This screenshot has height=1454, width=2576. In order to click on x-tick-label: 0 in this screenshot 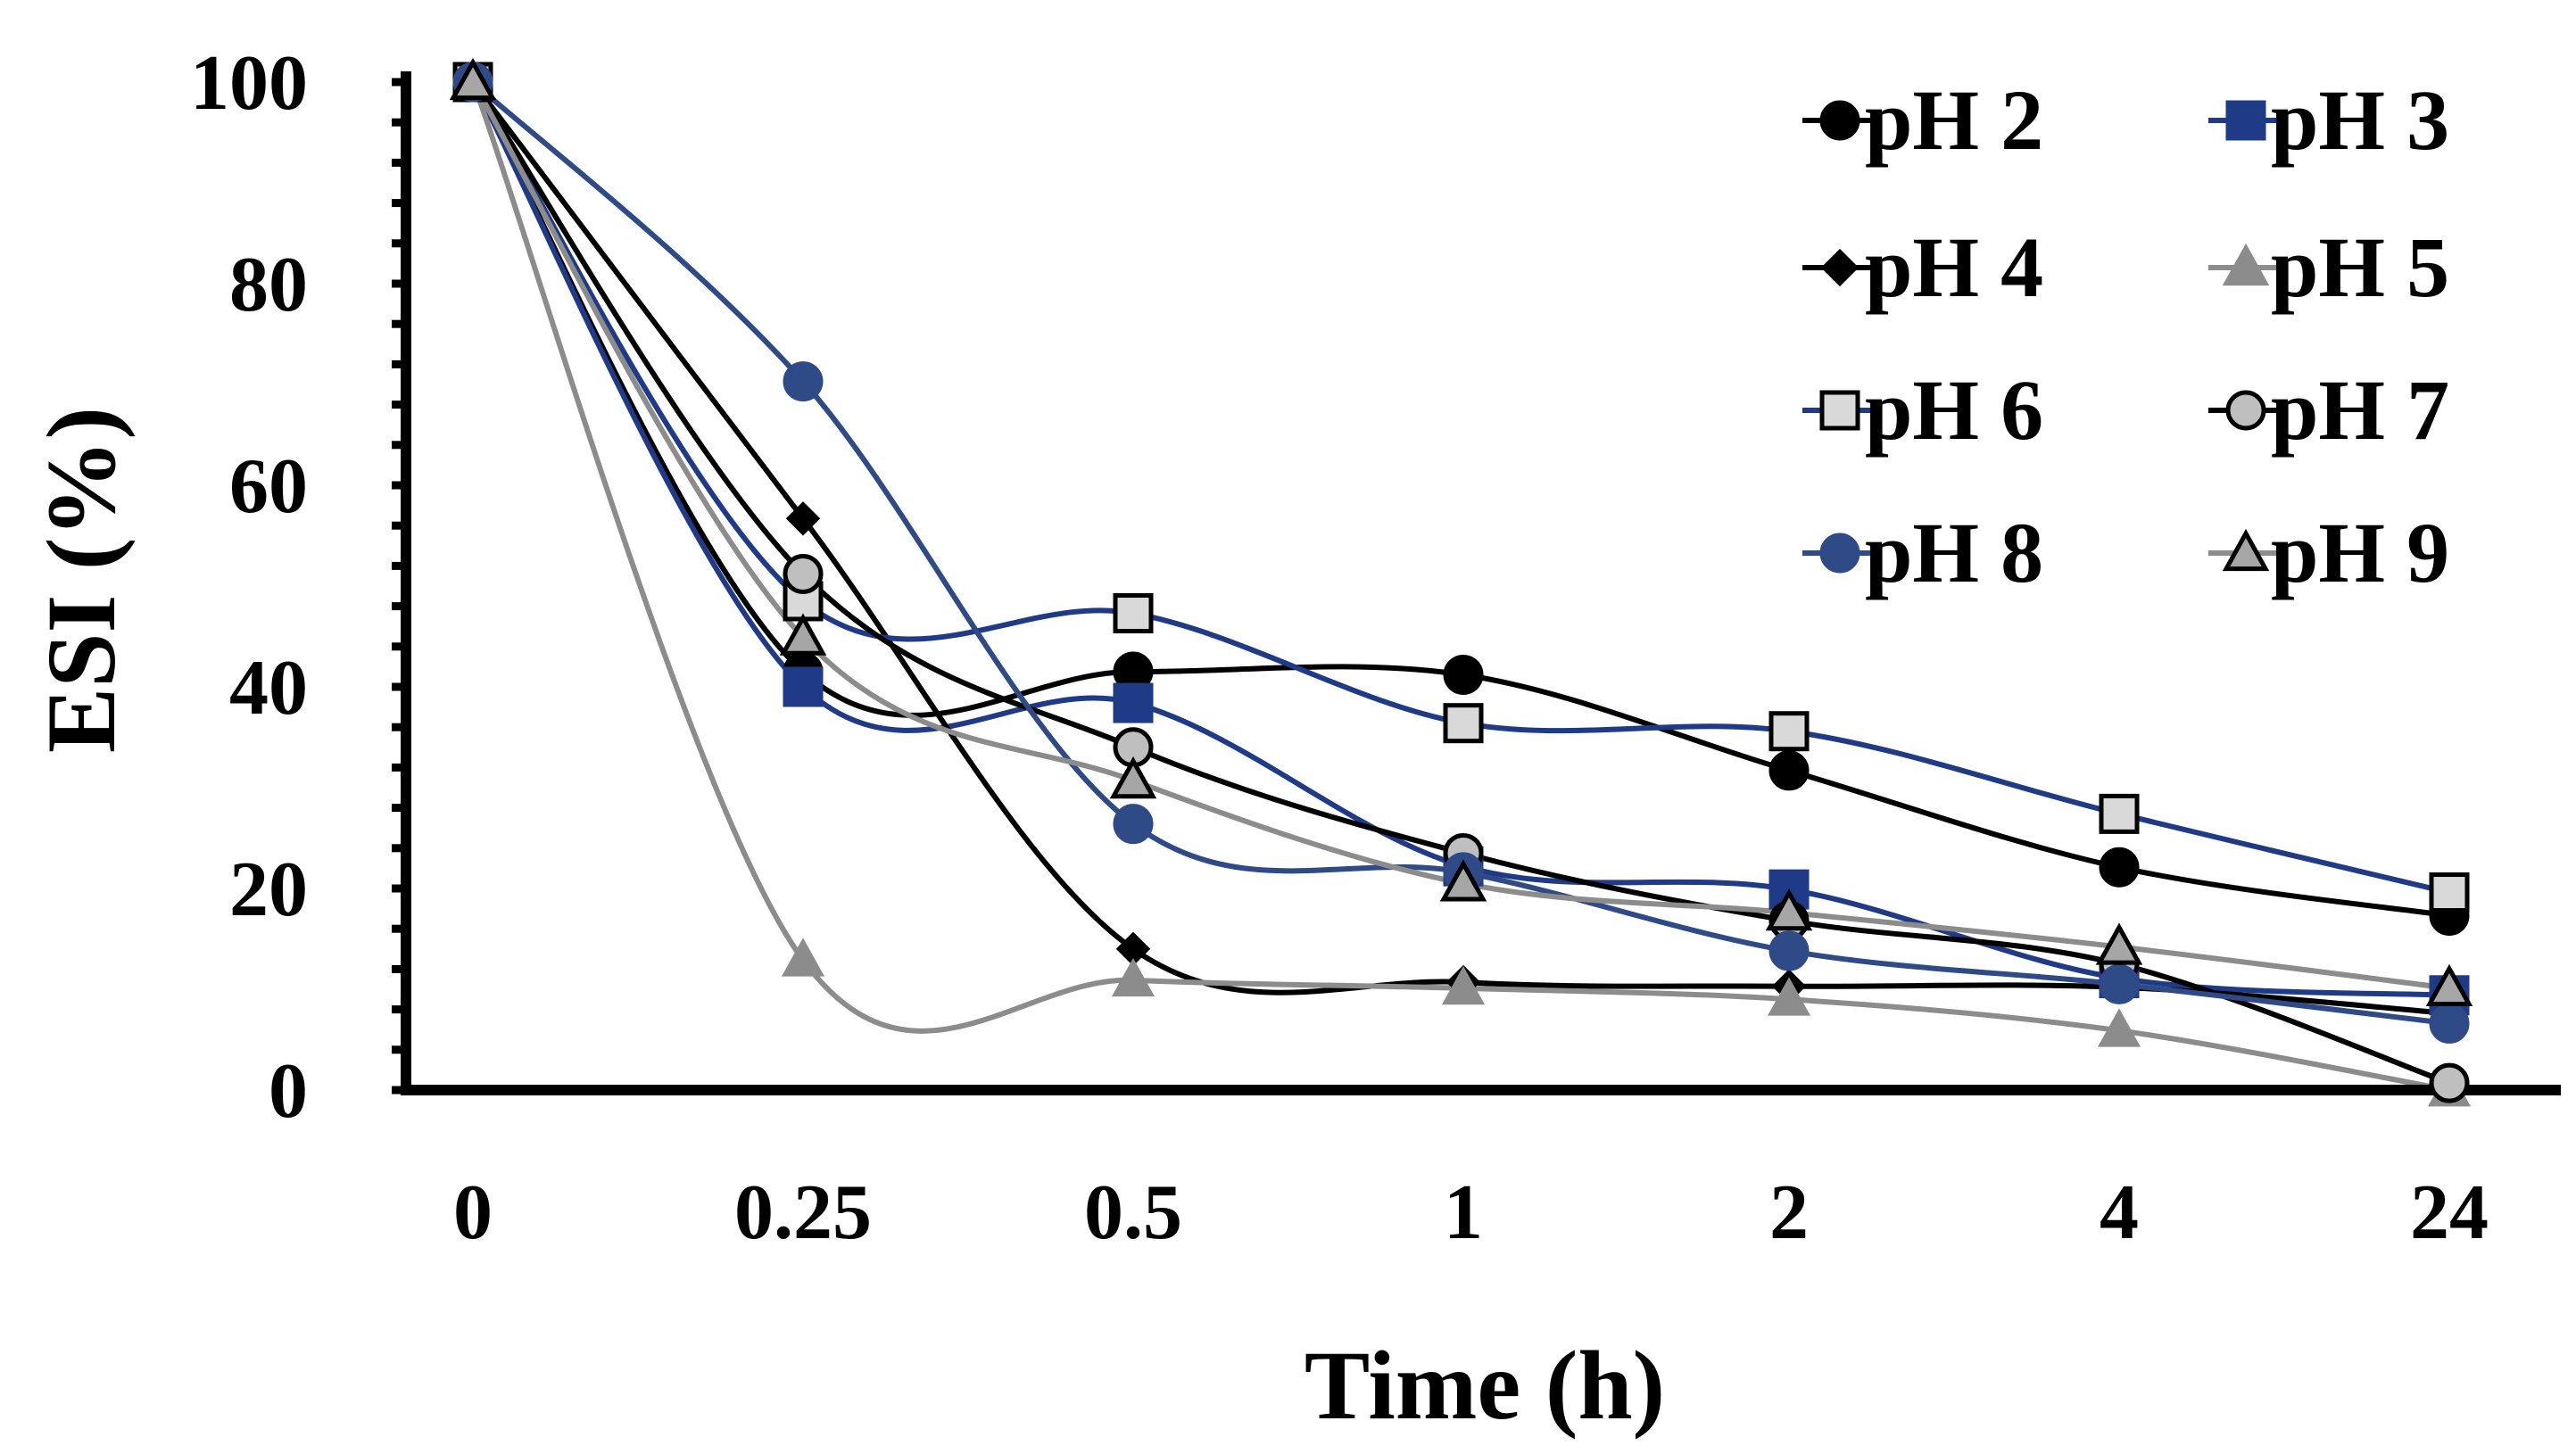, I will do `click(473, 1212)`.